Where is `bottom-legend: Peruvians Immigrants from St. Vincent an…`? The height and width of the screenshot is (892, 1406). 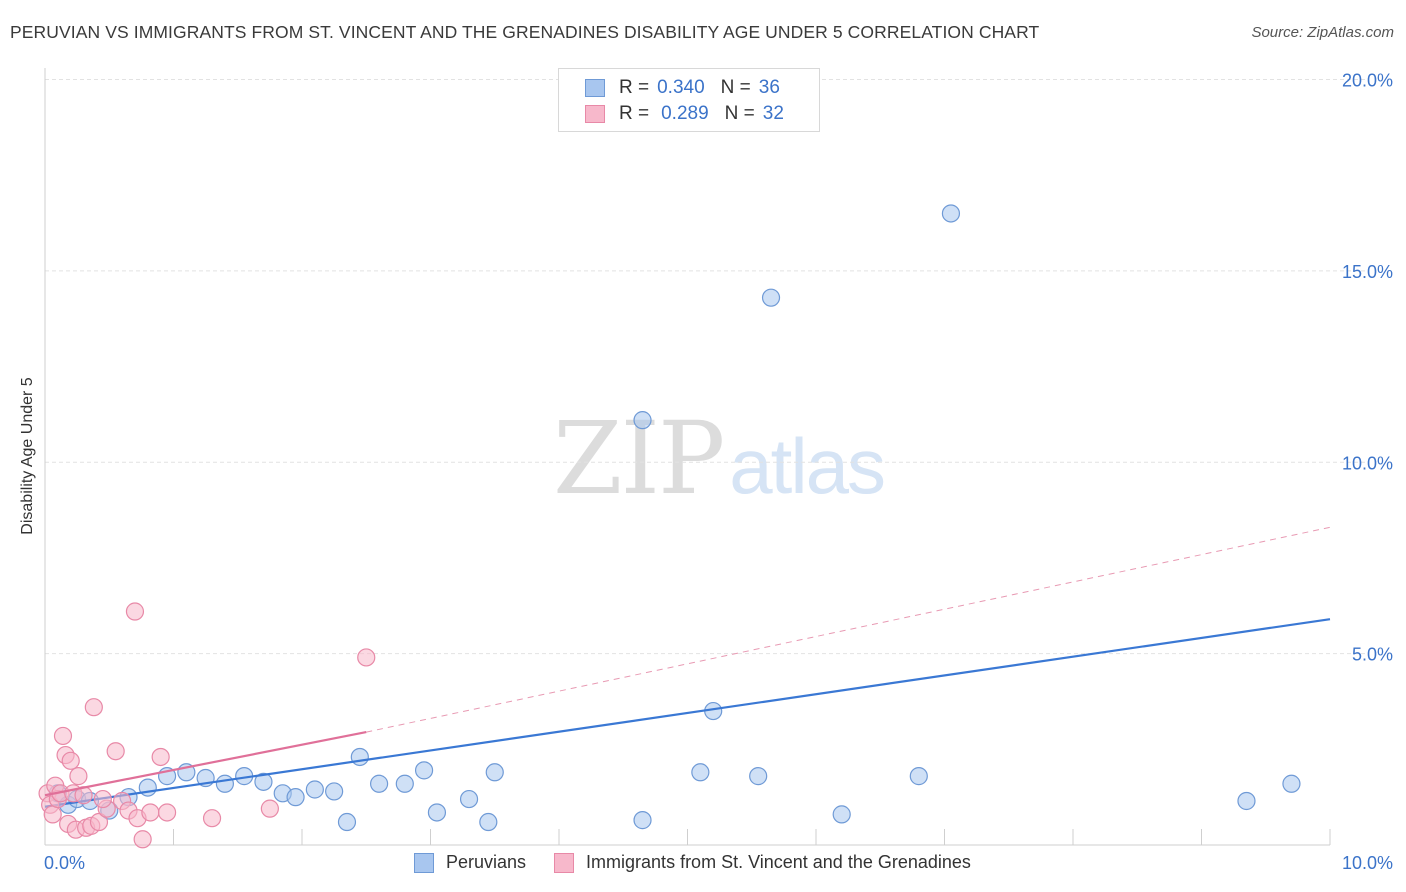 bottom-legend: Peruvians Immigrants from St. Vincent an… is located at coordinates (706, 862).